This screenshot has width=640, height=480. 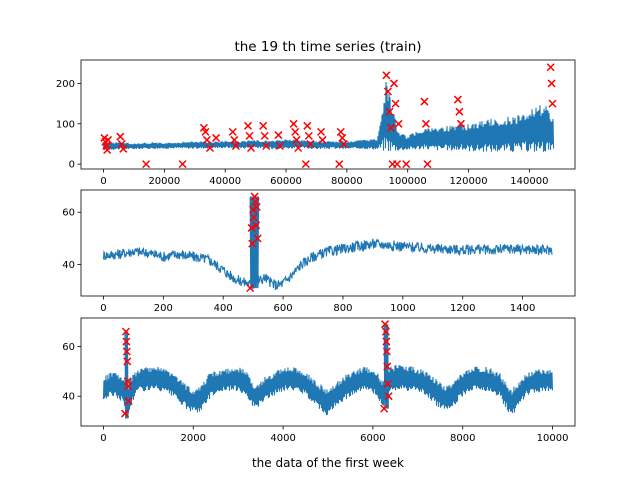 I want to click on x-tick-label: 1200, so click(x=462, y=308).